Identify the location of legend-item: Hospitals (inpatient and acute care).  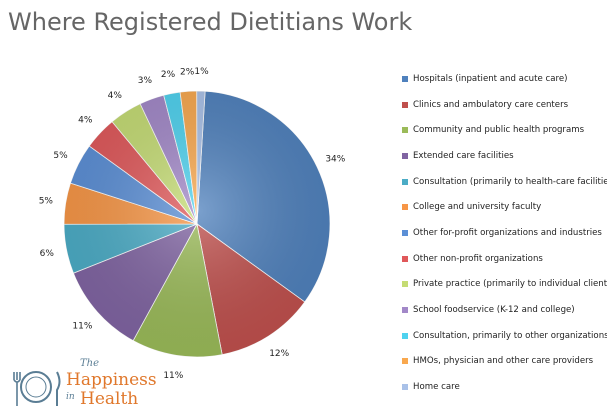
(502, 79).